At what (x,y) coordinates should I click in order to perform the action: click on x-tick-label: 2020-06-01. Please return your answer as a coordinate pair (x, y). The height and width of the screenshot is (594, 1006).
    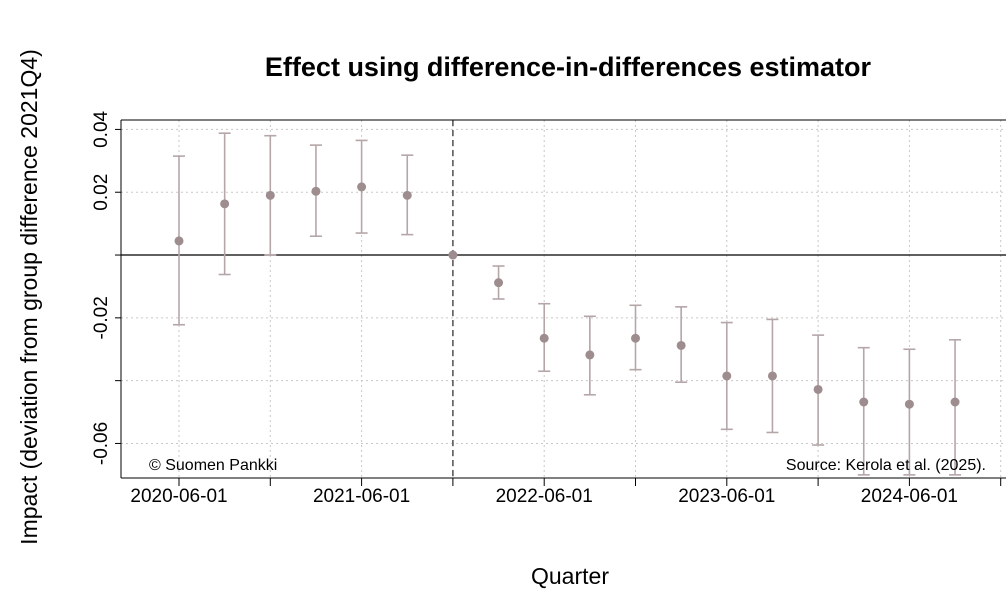
    Looking at the image, I should click on (178, 496).